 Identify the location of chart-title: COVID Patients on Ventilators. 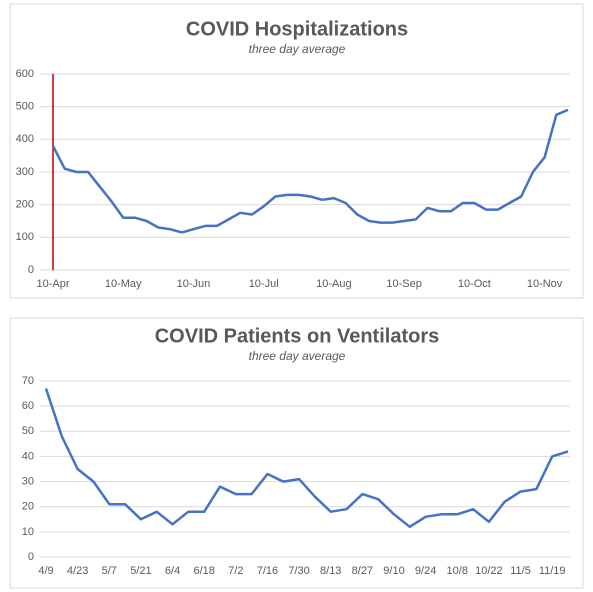
(297, 336).